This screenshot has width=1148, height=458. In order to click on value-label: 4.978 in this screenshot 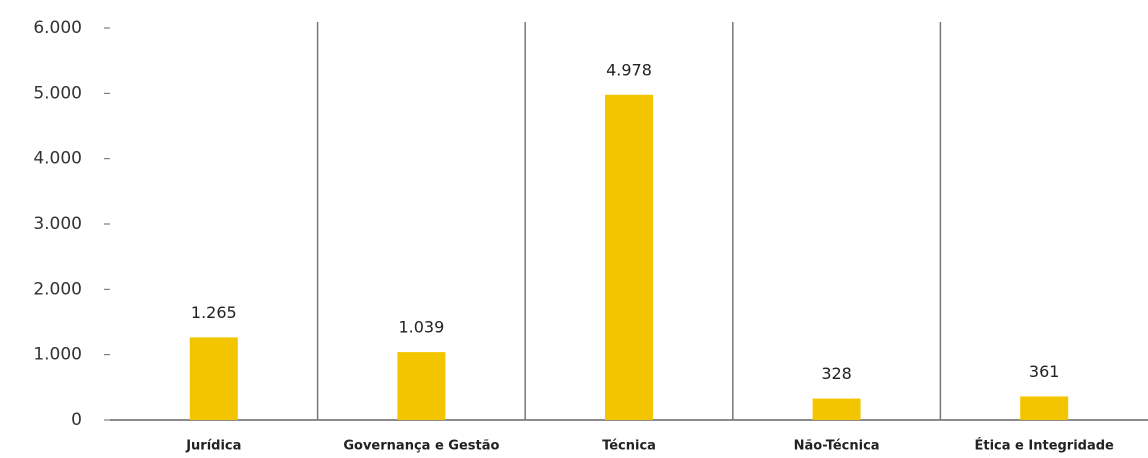, I will do `click(629, 69)`.